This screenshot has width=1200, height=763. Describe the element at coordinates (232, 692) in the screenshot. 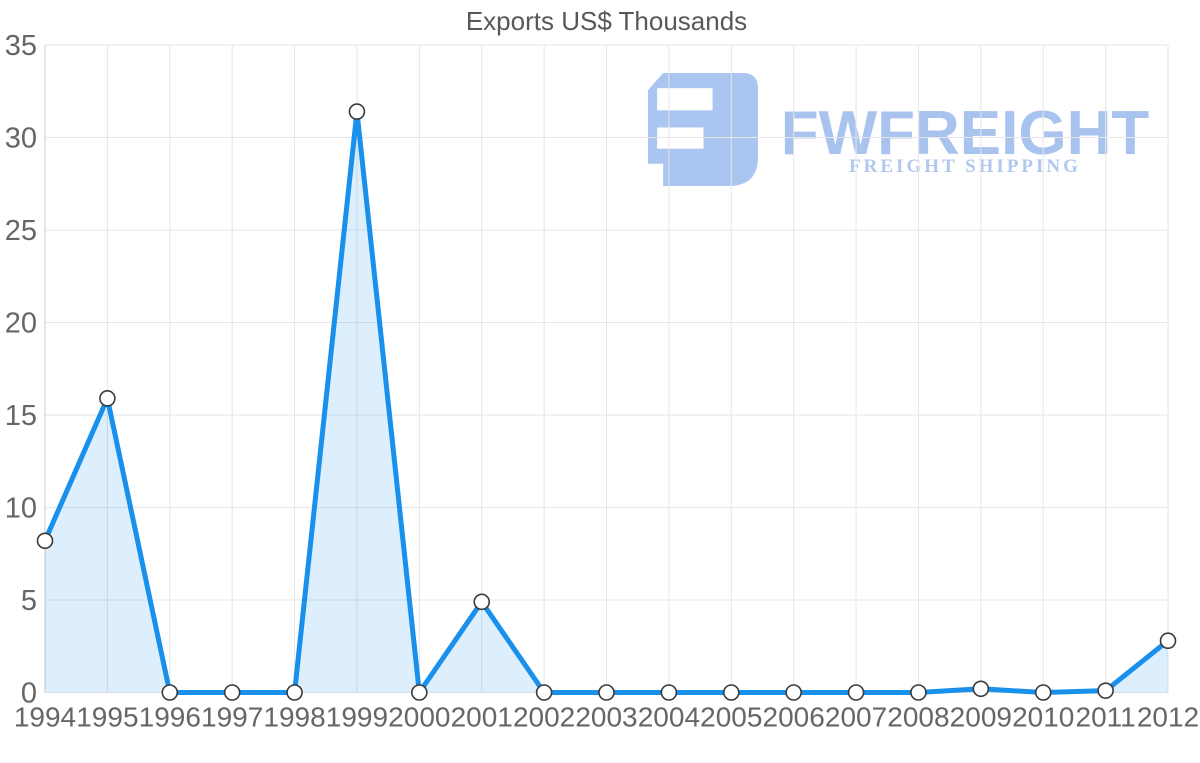

I see `data-point-1997` at that location.